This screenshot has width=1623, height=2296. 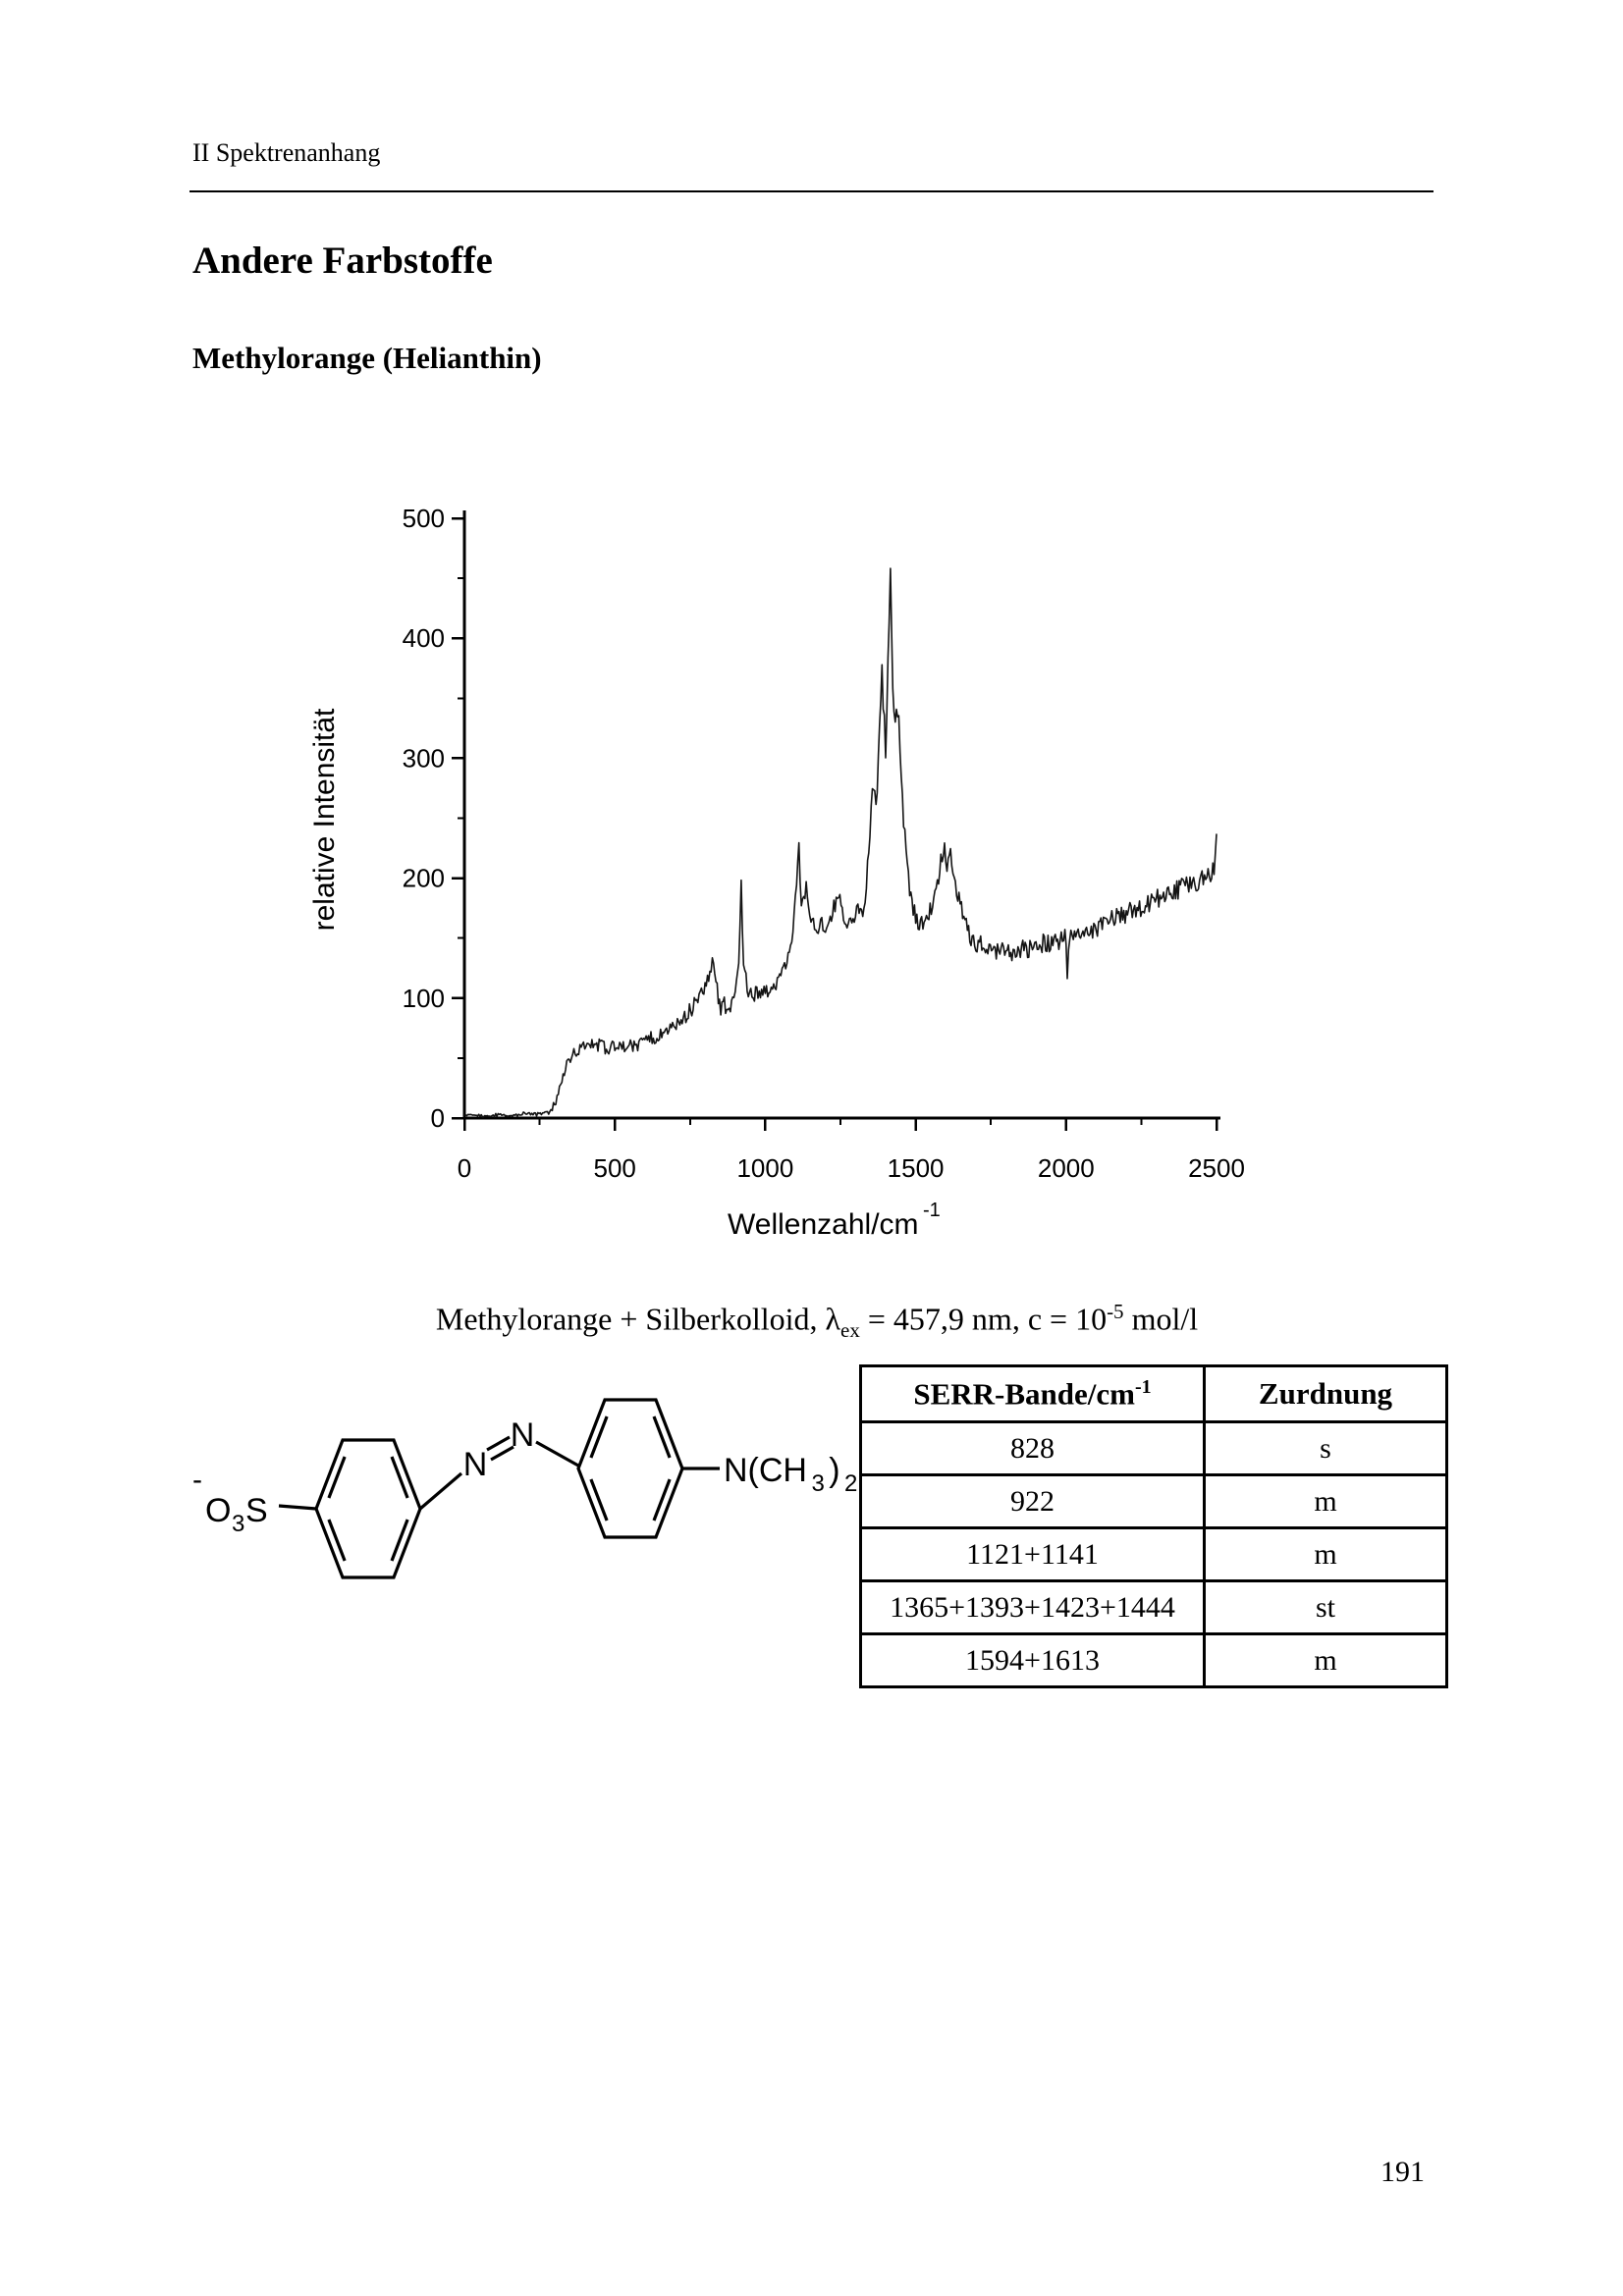 I want to click on y-tick-label: 200, so click(x=424, y=878).